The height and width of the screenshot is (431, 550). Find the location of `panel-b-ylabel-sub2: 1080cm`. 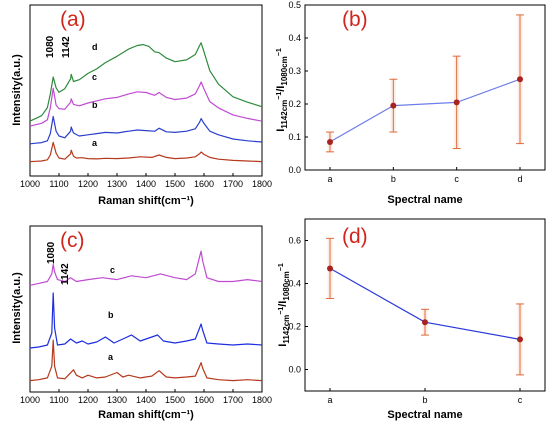

panel-b-ylabel-sub2: 1080cm is located at coordinates (284, 70).